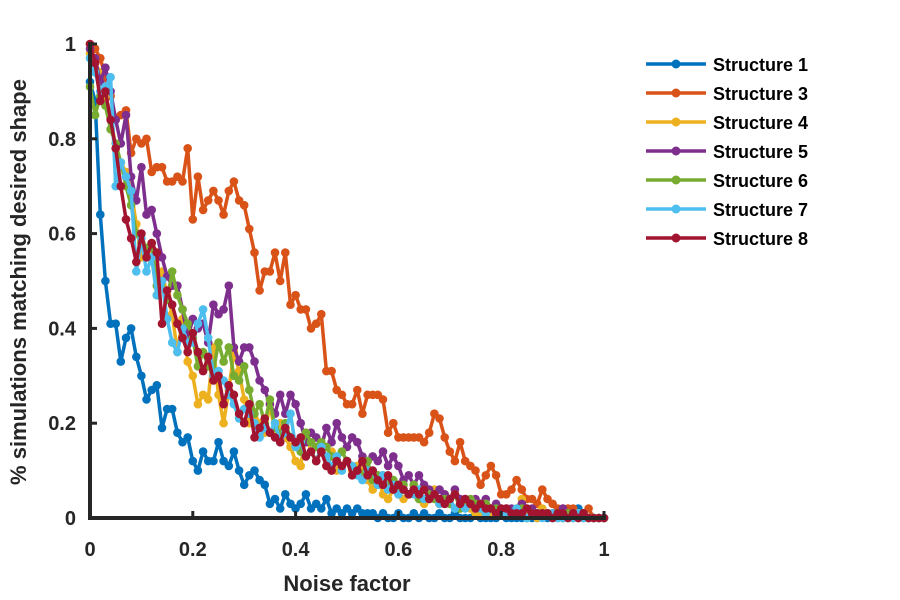  What do you see at coordinates (296, 550) in the screenshot?
I see `x-tick-label: 0.4` at bounding box center [296, 550].